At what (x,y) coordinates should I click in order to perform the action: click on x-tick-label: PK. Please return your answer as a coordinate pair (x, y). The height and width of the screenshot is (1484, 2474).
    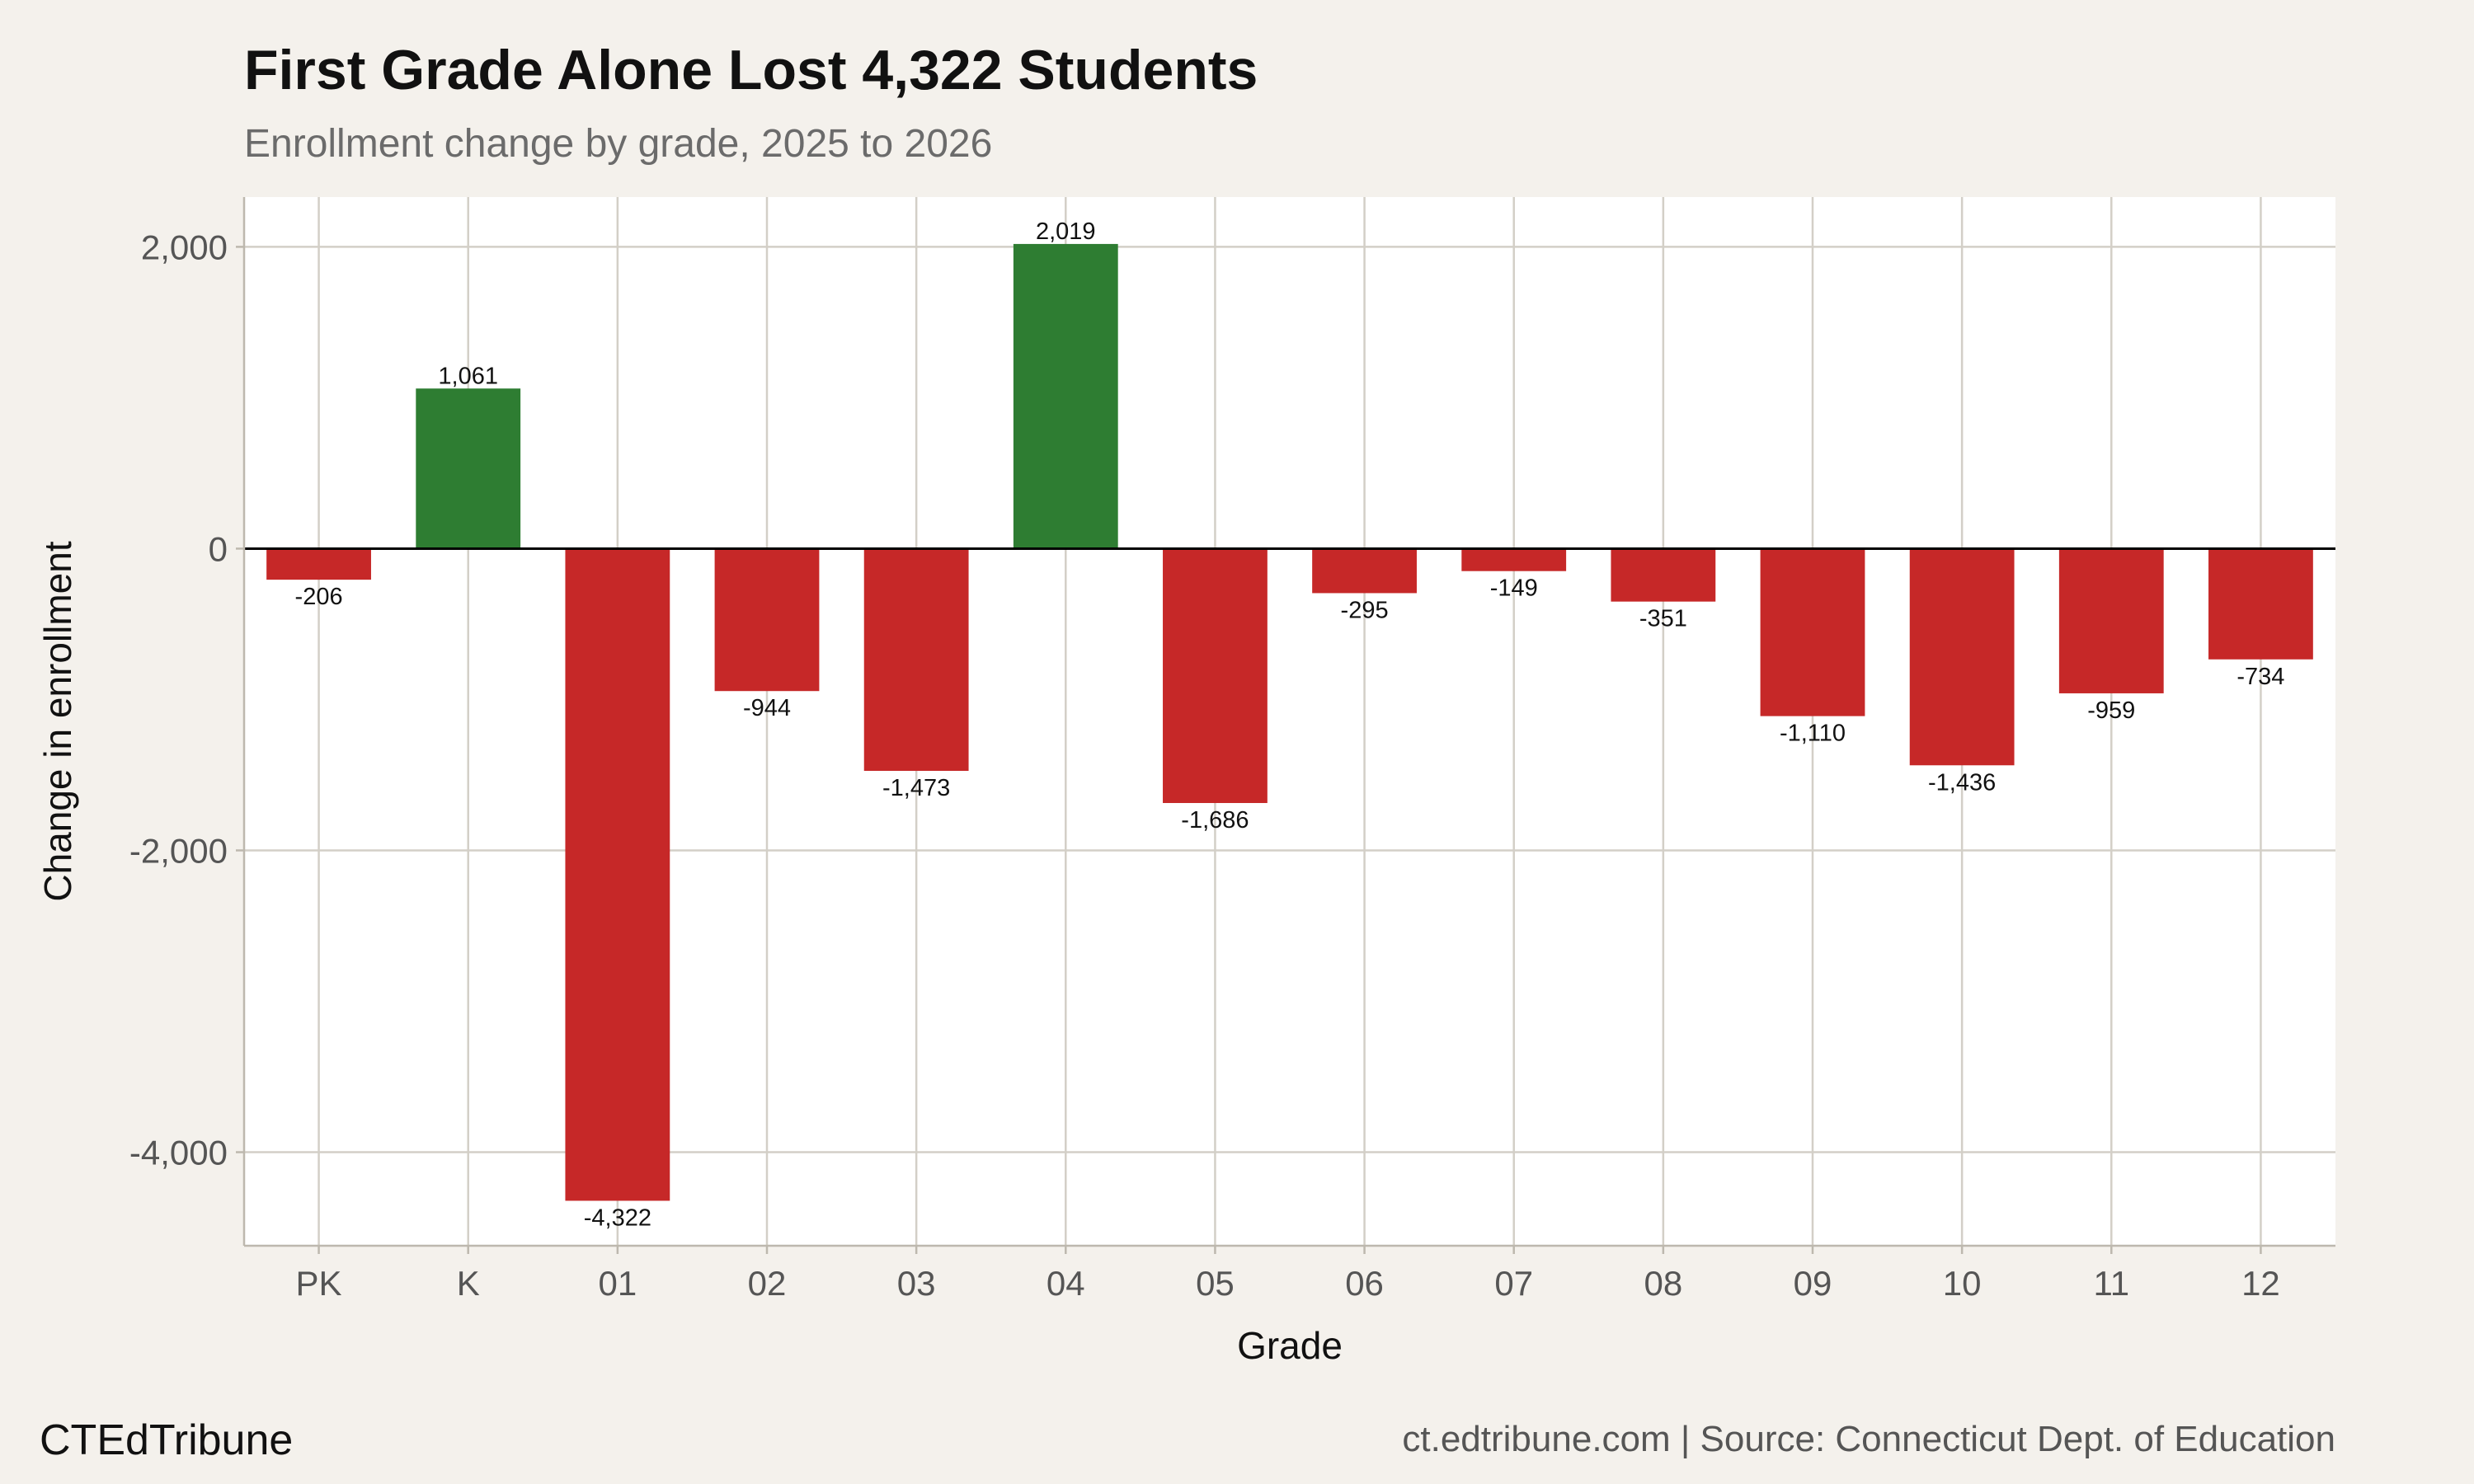
    Looking at the image, I should click on (319, 1283).